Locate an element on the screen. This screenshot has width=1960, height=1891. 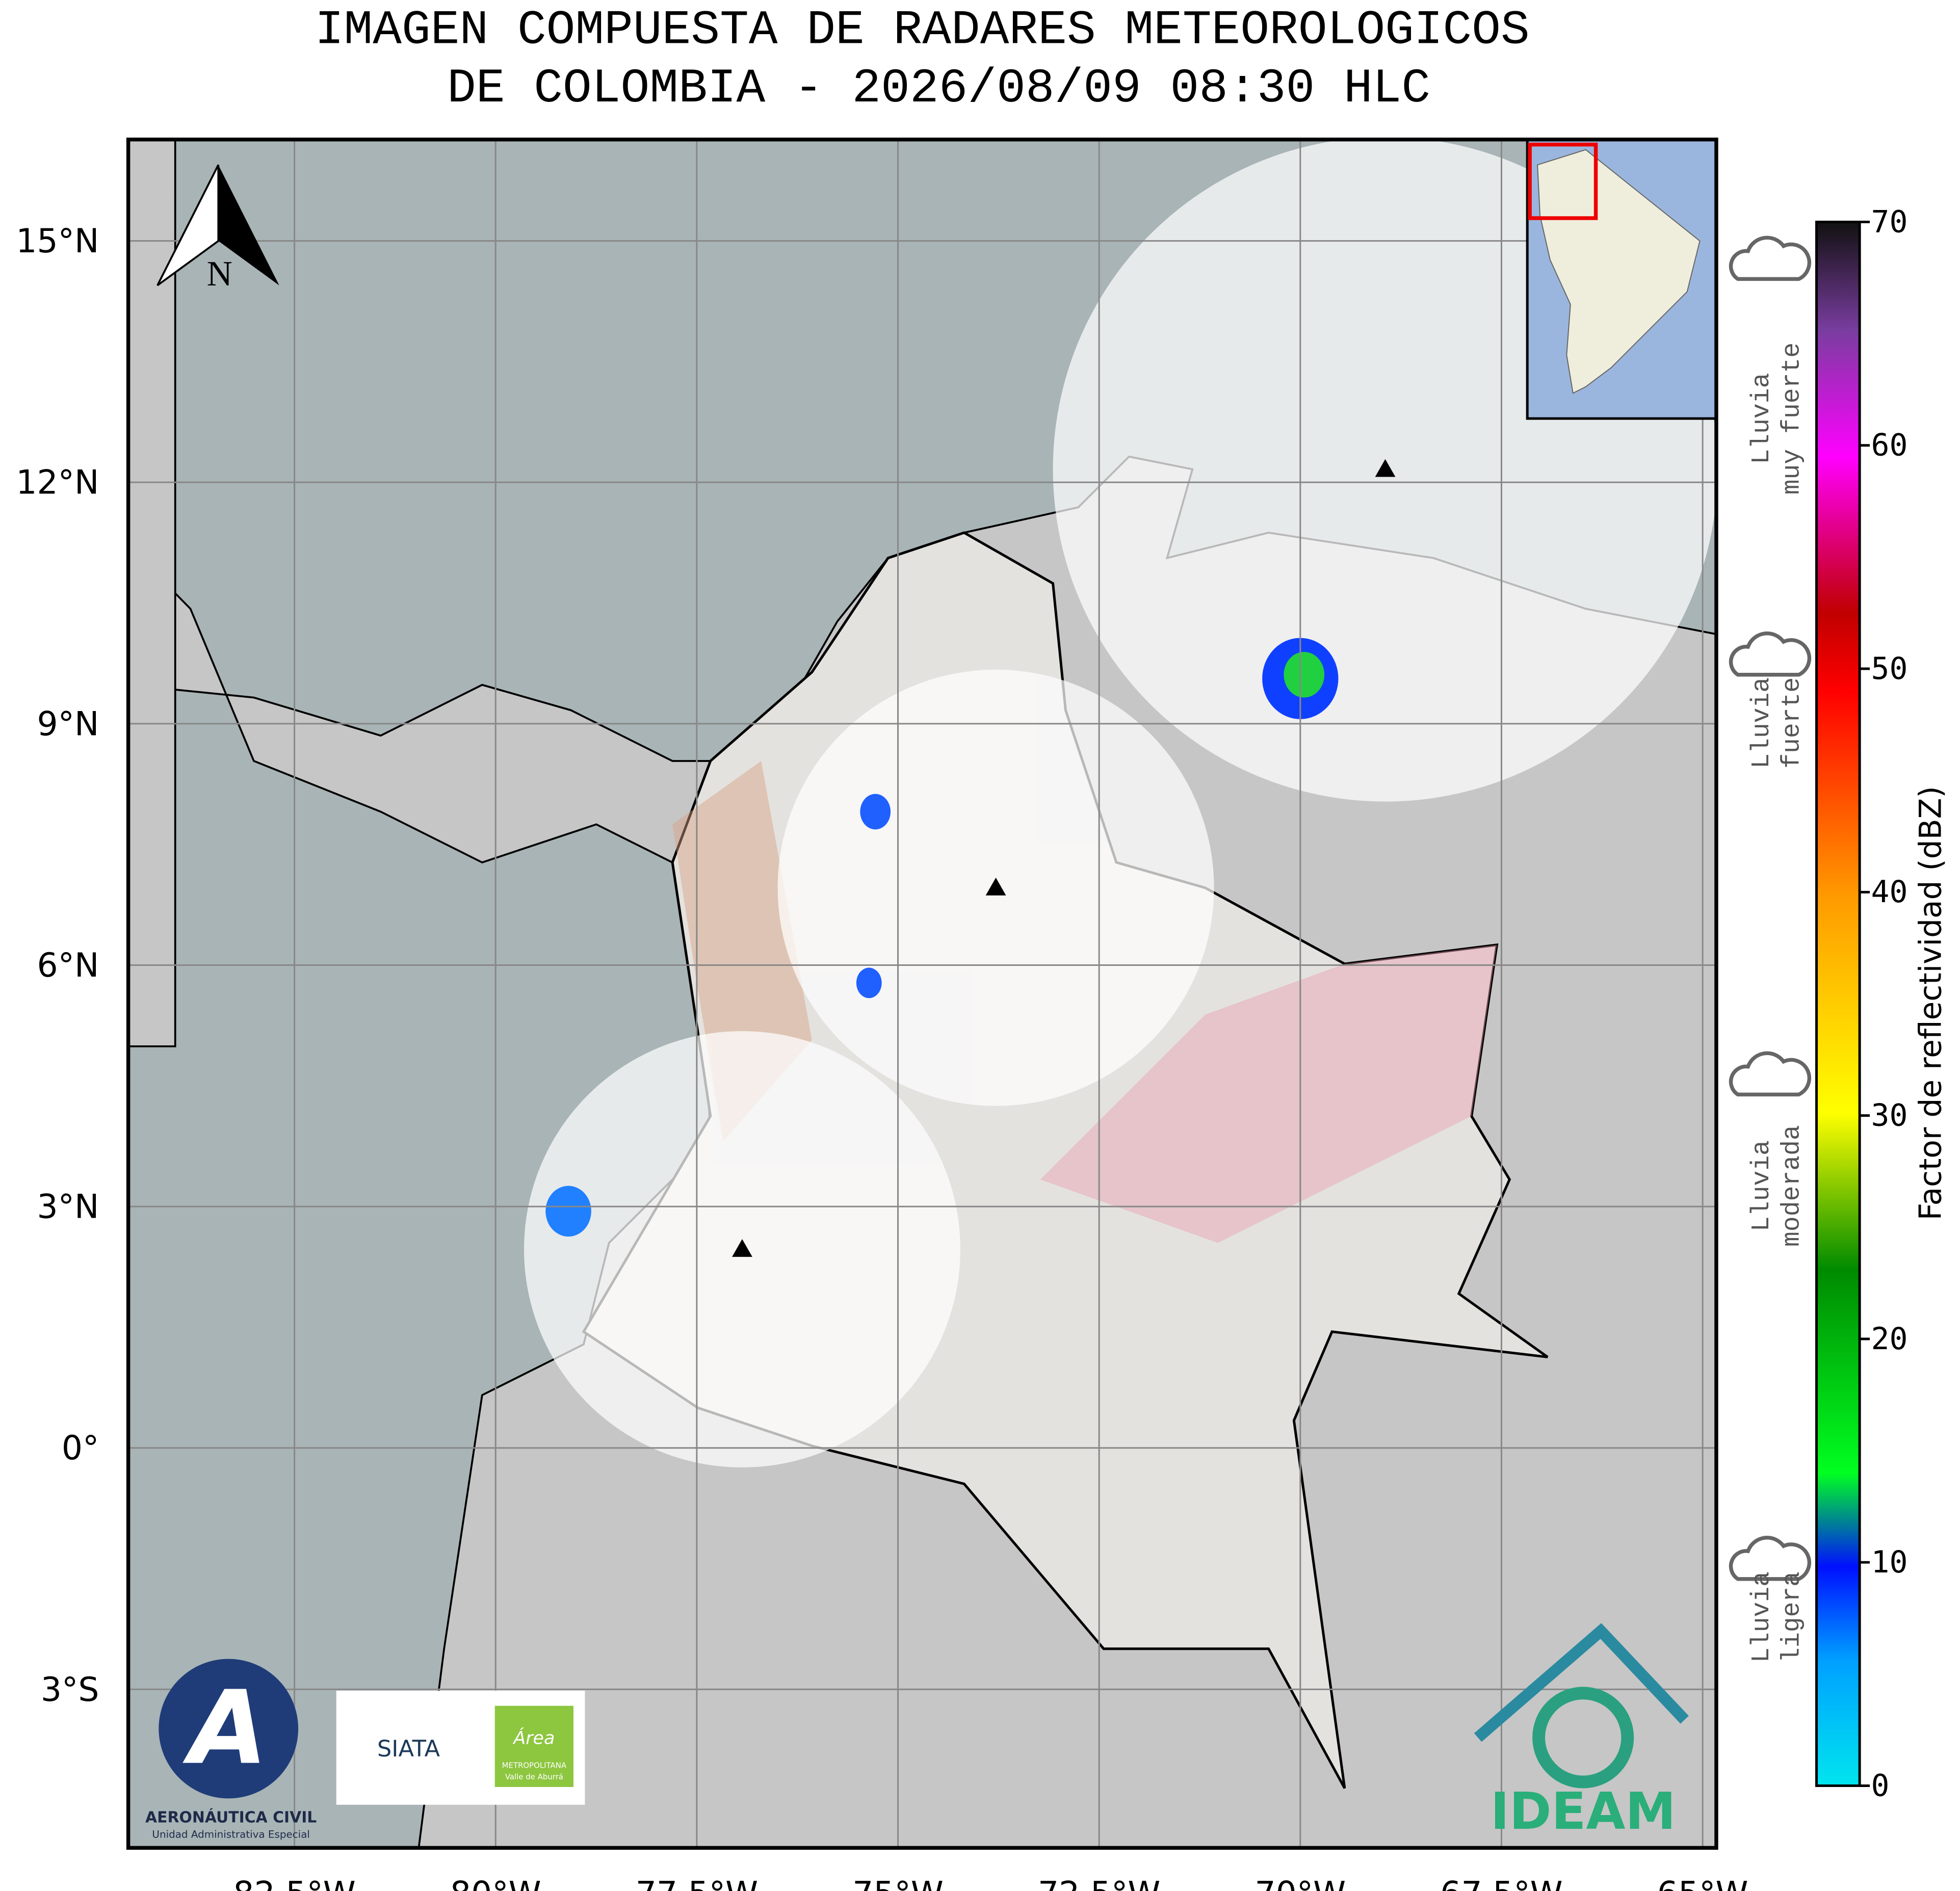
colorbar-tick-label: 20 is located at coordinates (1889, 1340).